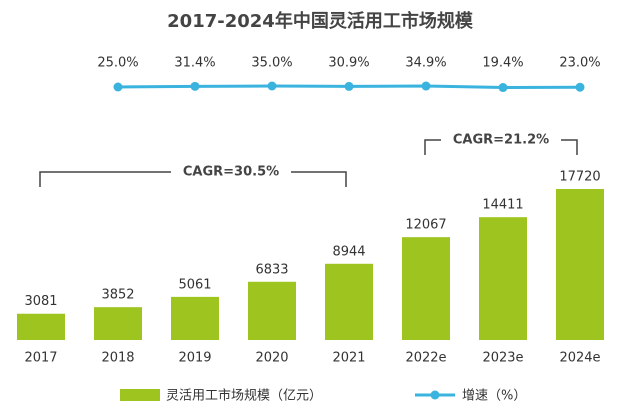  What do you see at coordinates (140, 395) in the screenshot?
I see `legend-swatch` at bounding box center [140, 395].